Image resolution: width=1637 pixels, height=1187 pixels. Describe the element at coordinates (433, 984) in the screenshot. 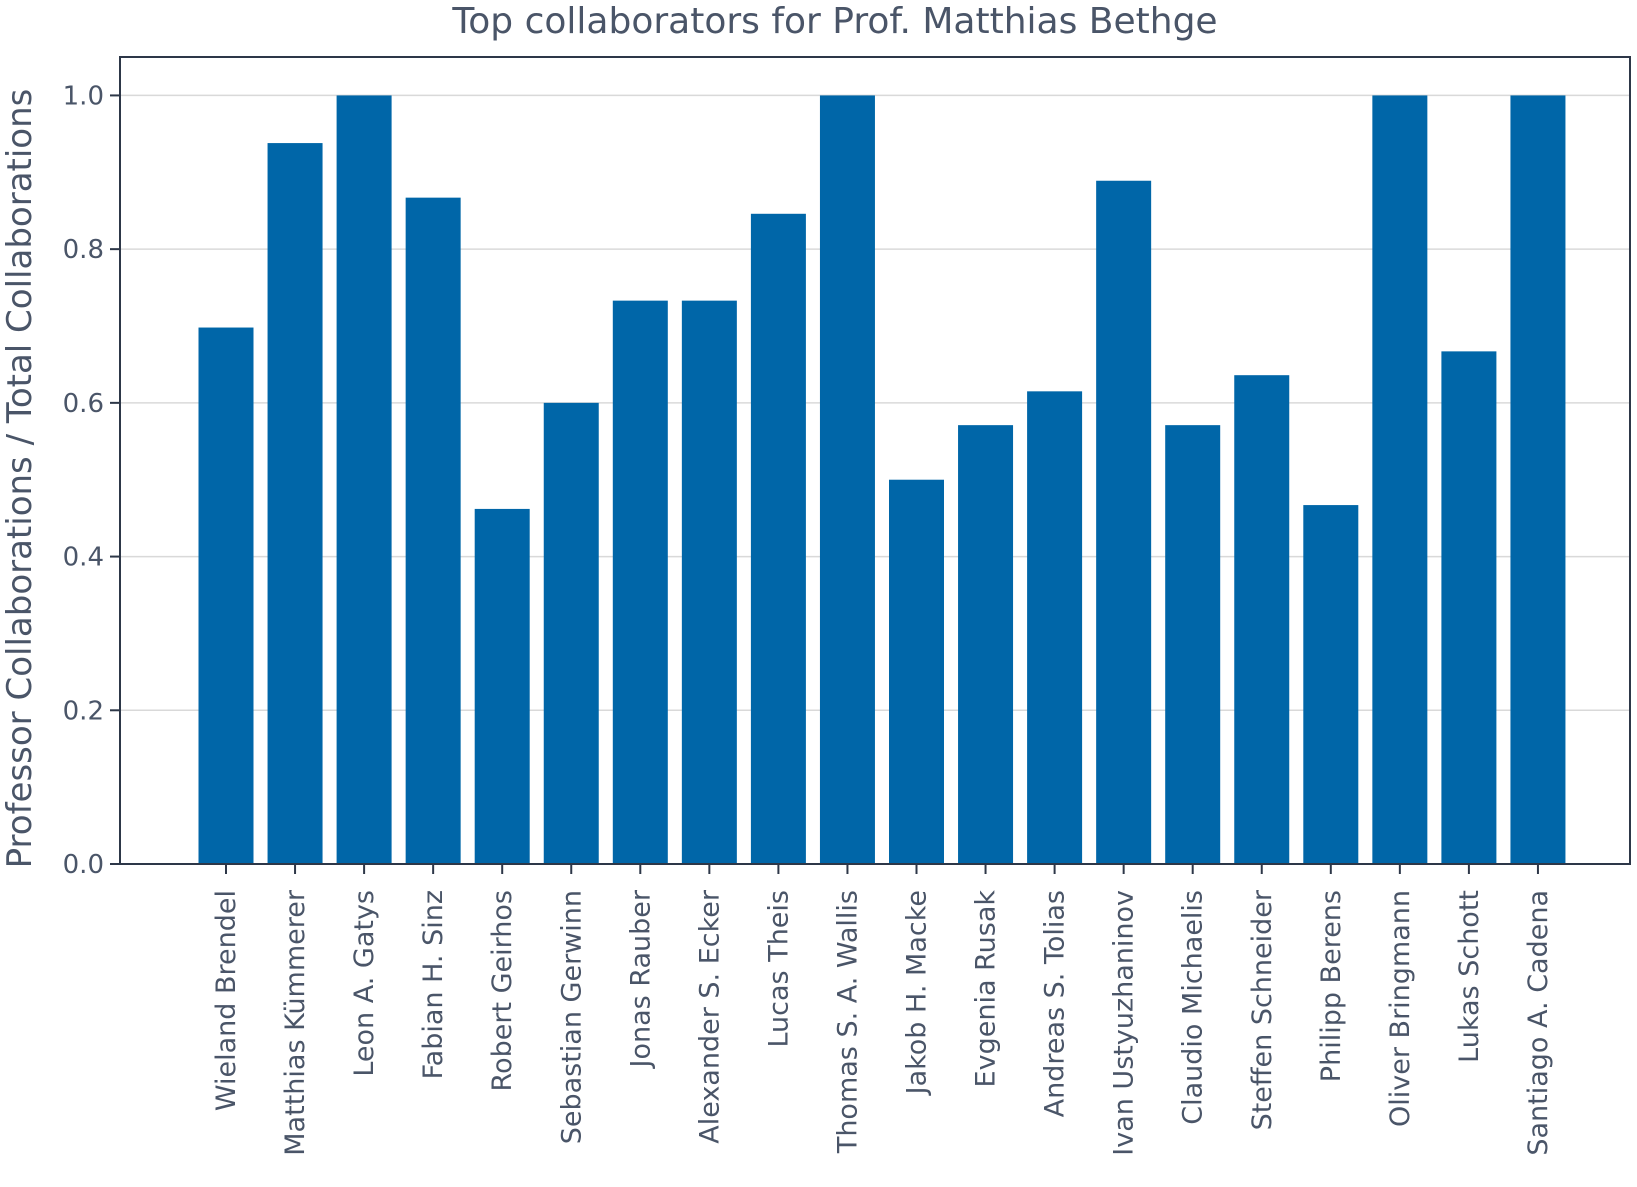

I see `x-tick-label-3: Fabian H. Sinz` at that location.